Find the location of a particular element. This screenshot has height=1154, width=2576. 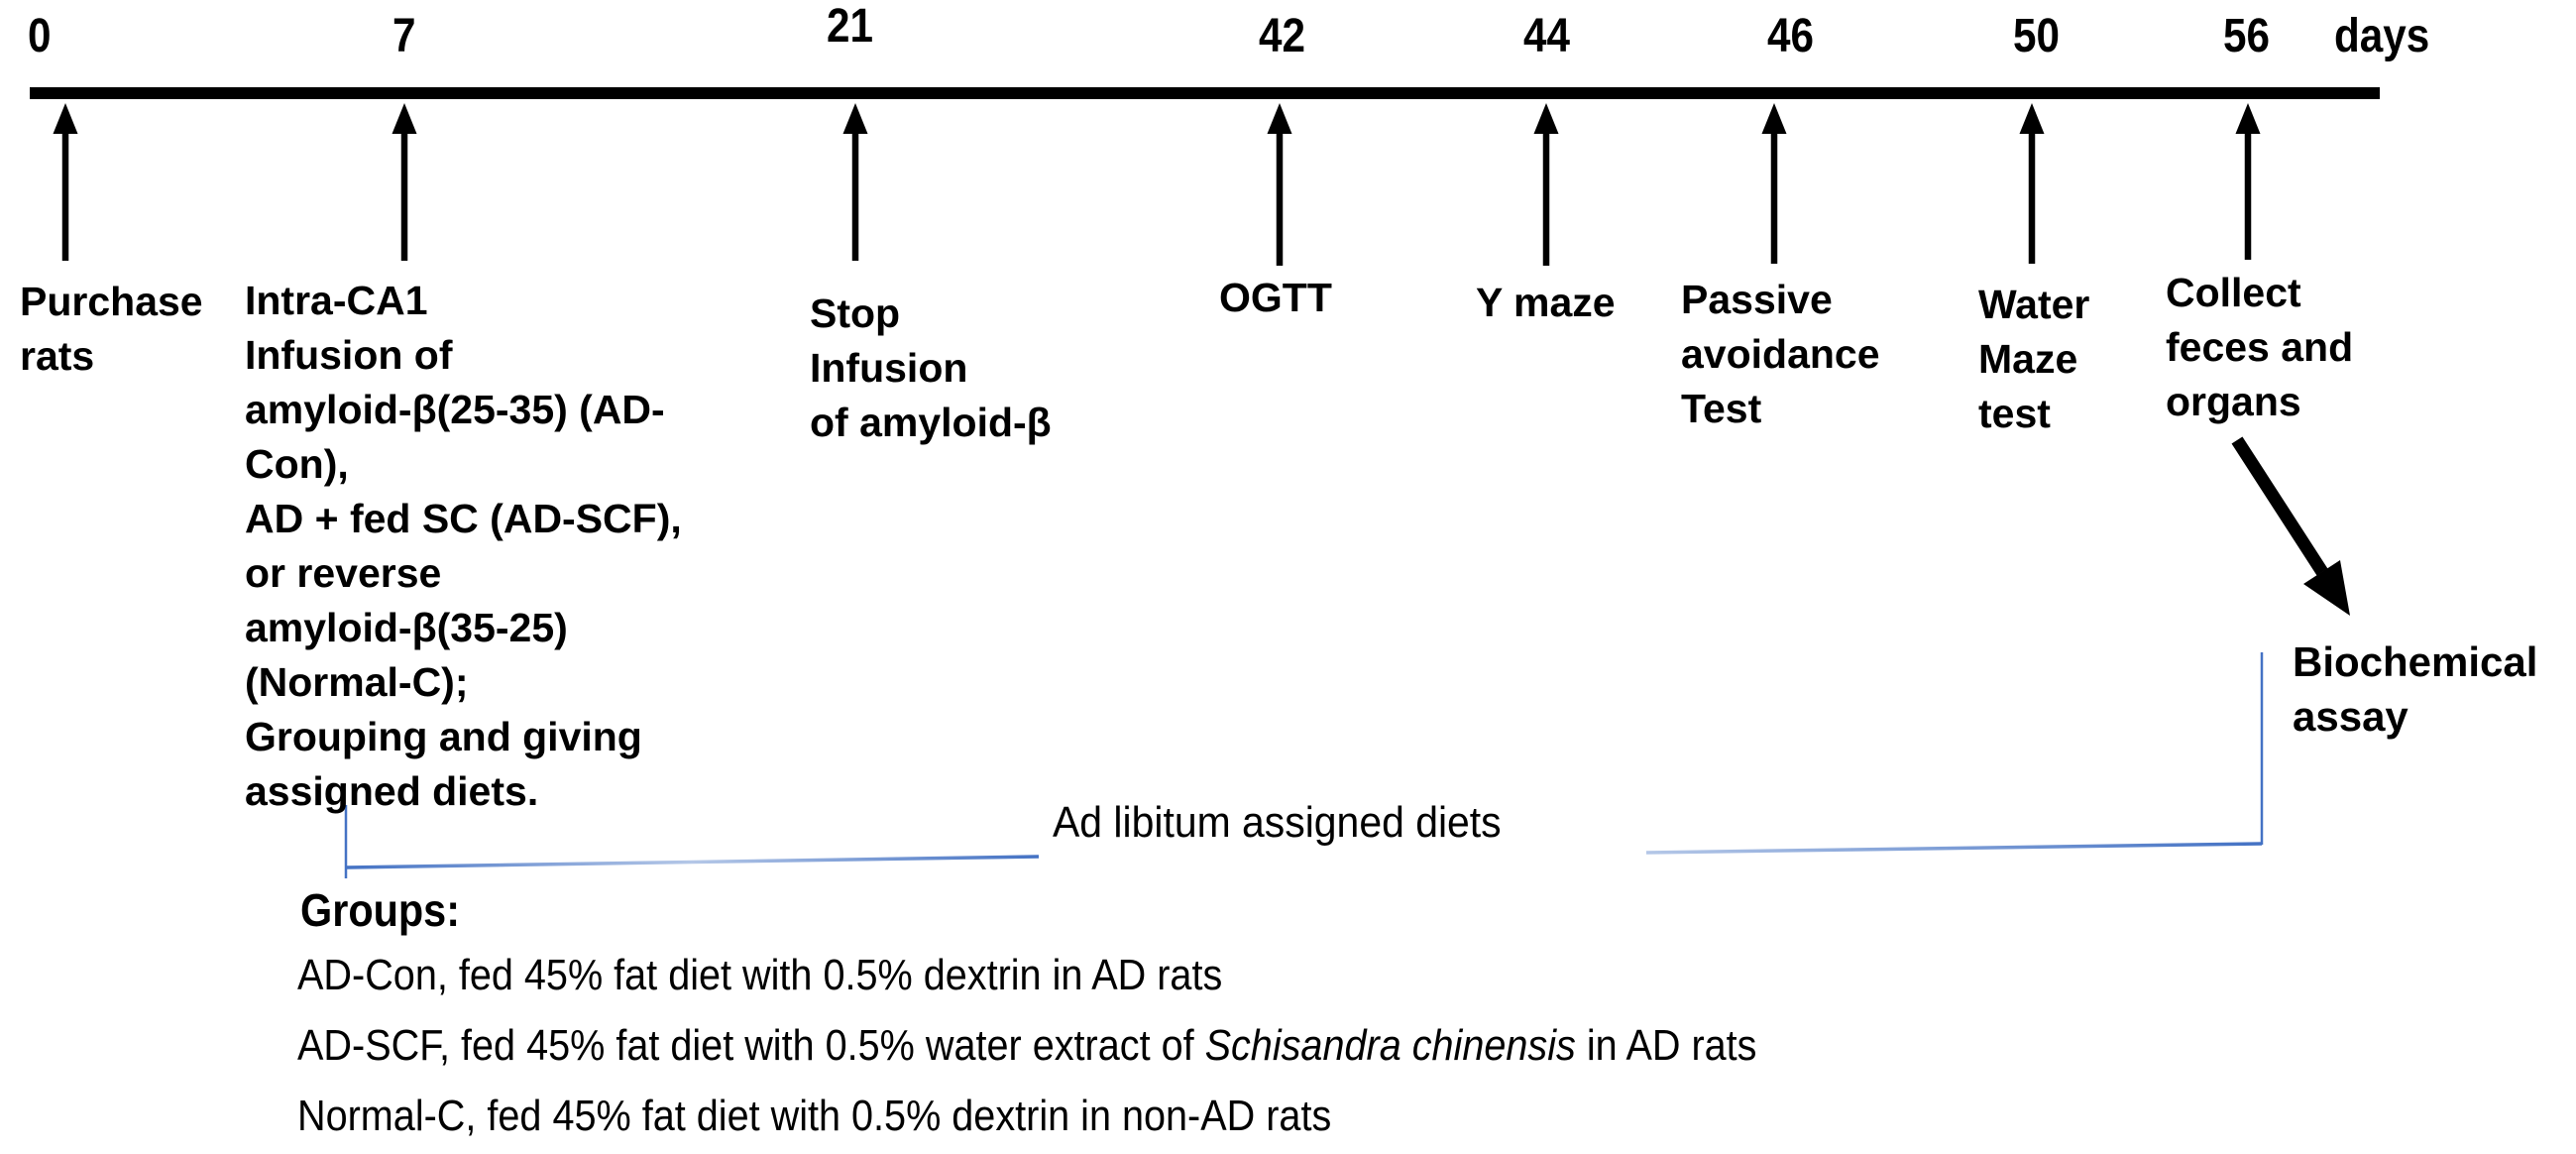

day-tick-label-56: 56 is located at coordinates (2246, 36).